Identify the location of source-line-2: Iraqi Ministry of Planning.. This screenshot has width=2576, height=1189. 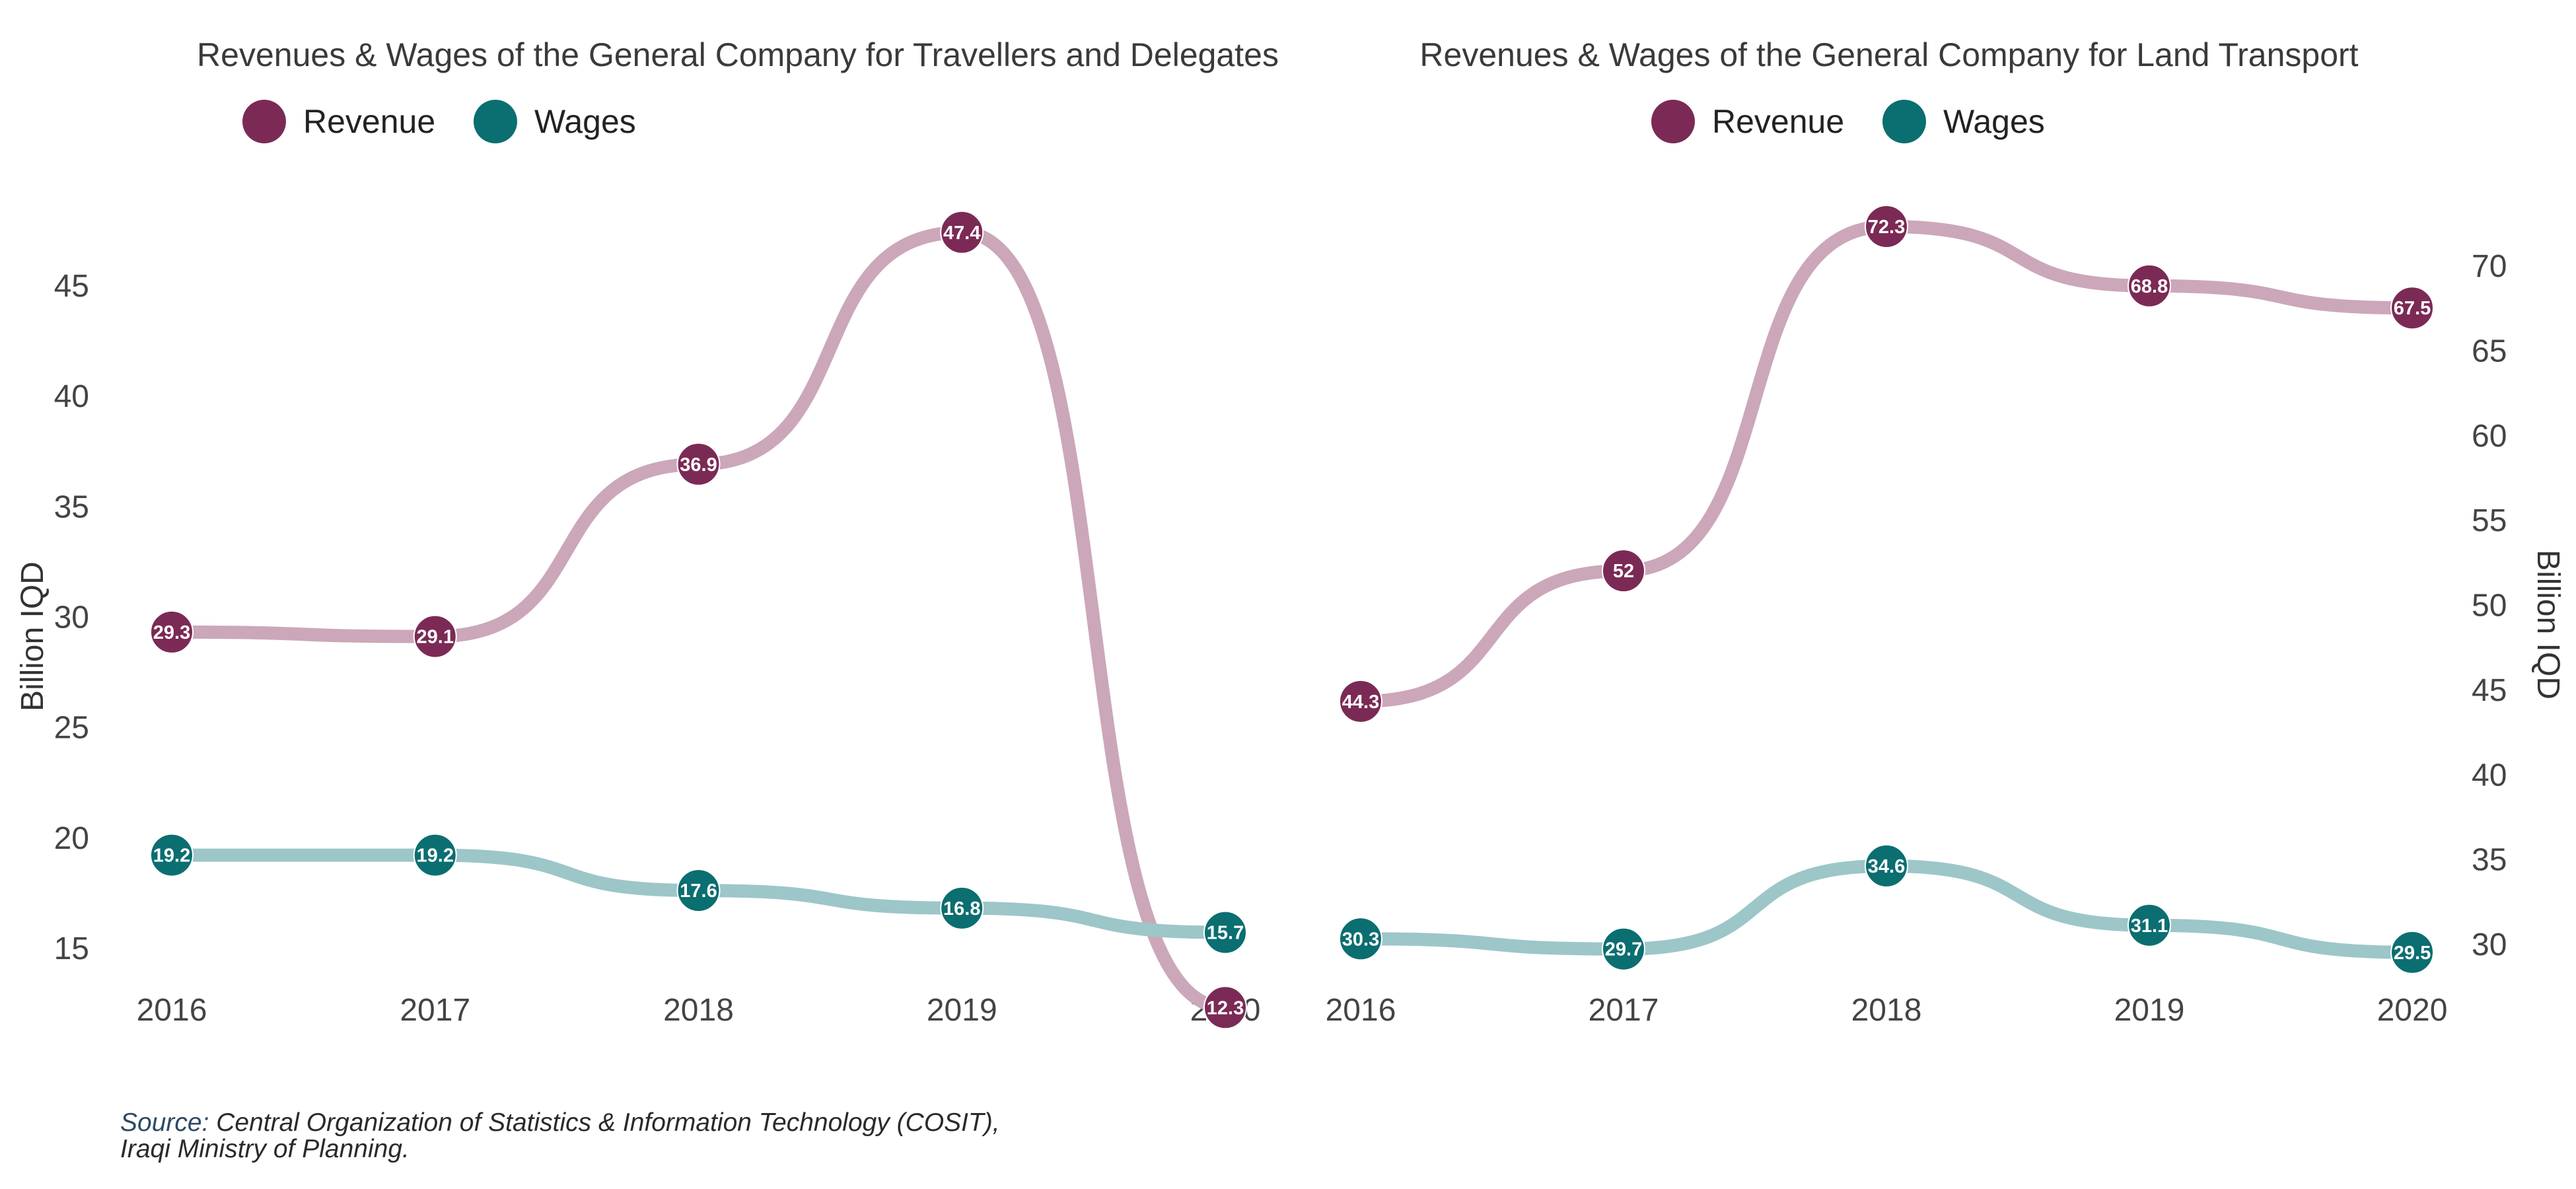
(265, 1149).